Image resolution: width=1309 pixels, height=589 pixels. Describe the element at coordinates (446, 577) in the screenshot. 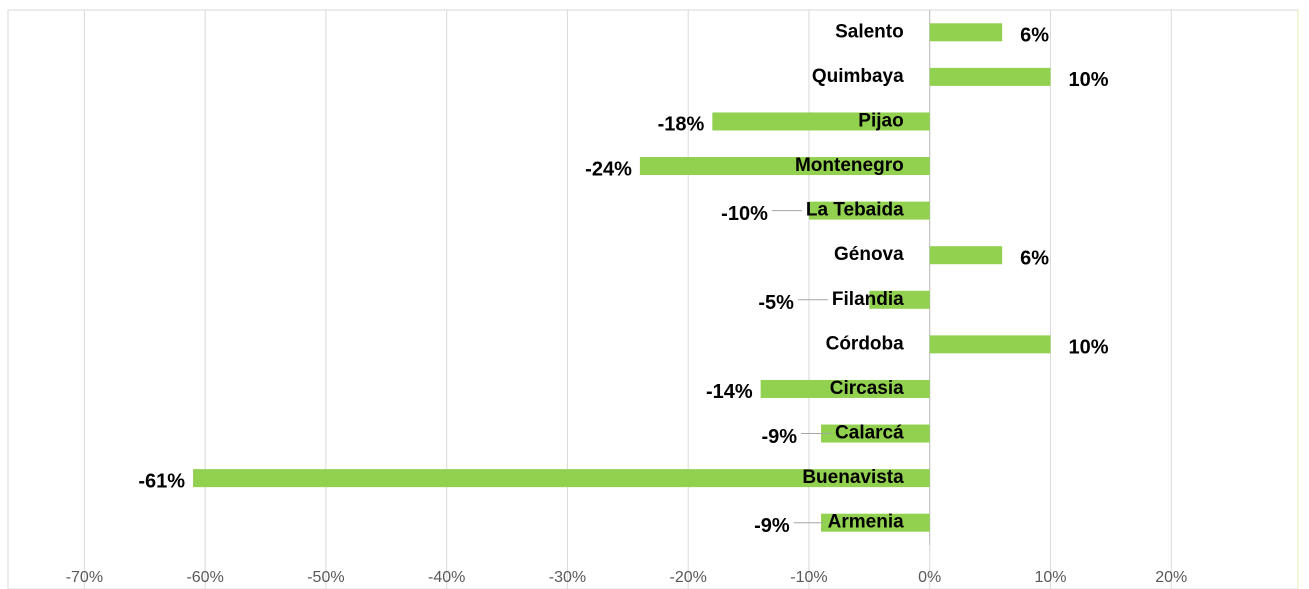

I see `x-tick-label: -40%` at that location.